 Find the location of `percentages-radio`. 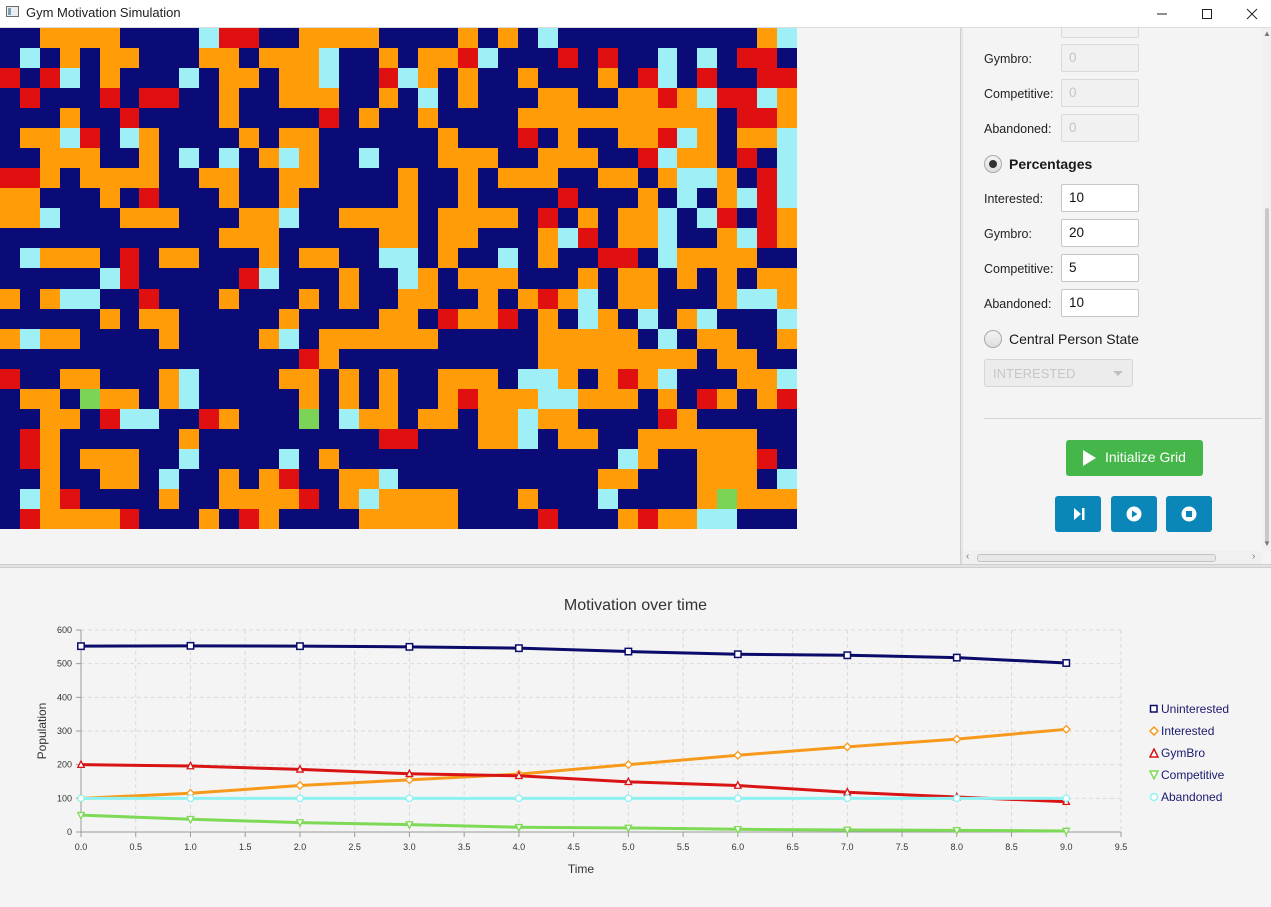

percentages-radio is located at coordinates (993, 164).